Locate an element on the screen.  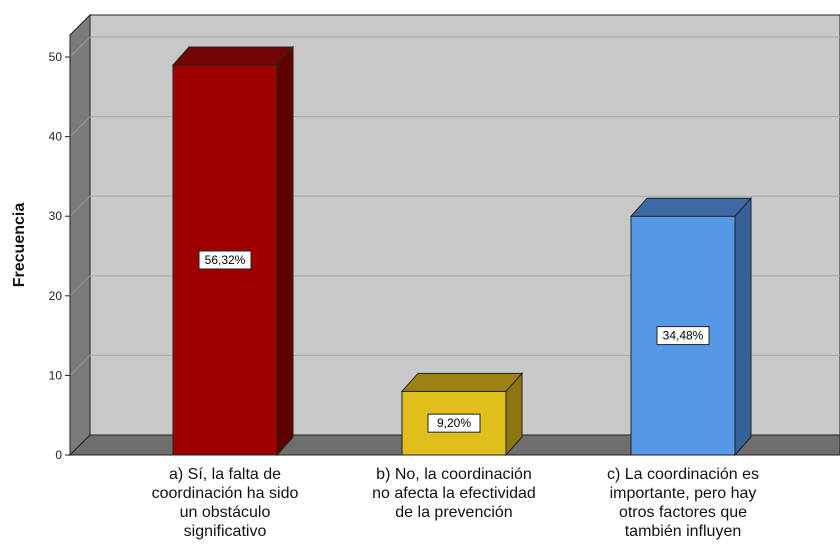
y-tick-label: 40 is located at coordinates (56, 137).